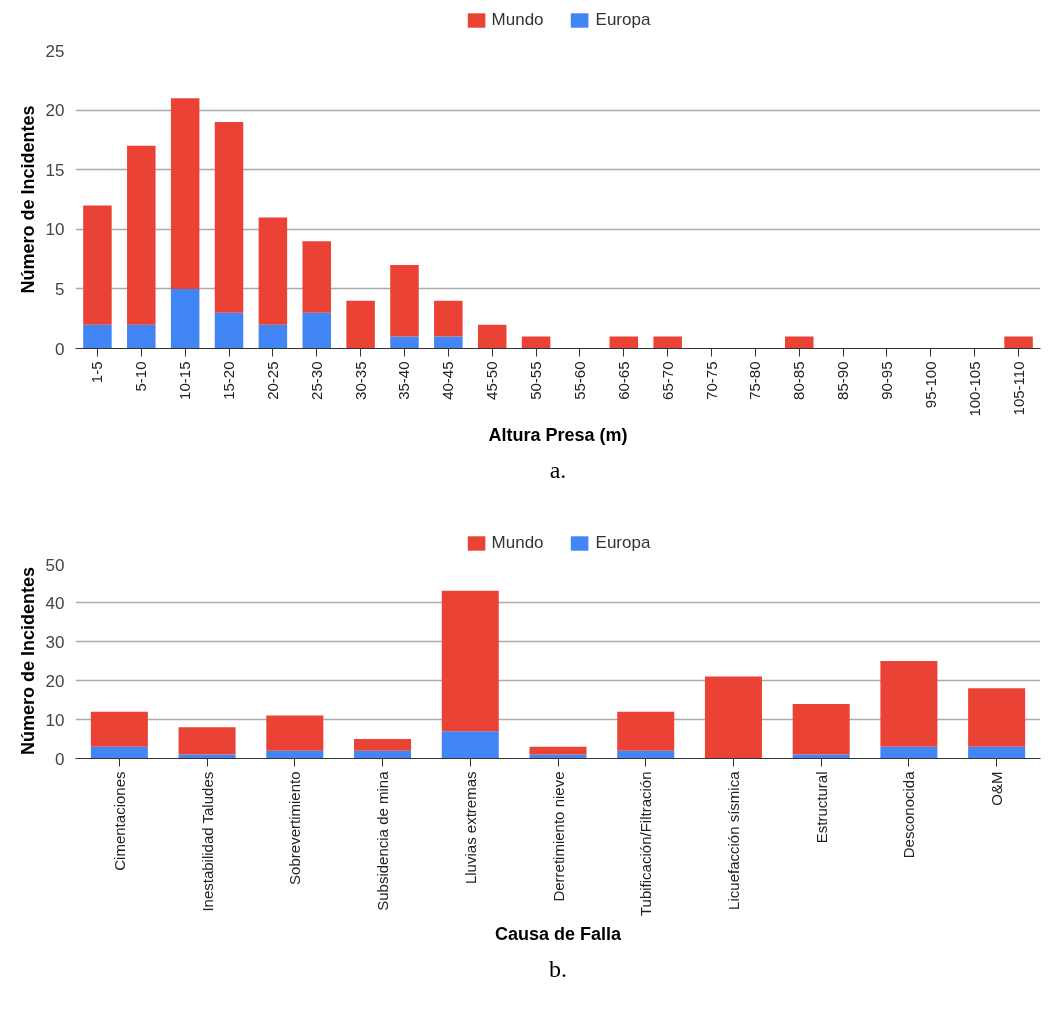 This screenshot has width=1052, height=1029. I want to click on x-tick-label: Inestabilidad Taludes, so click(207, 841).